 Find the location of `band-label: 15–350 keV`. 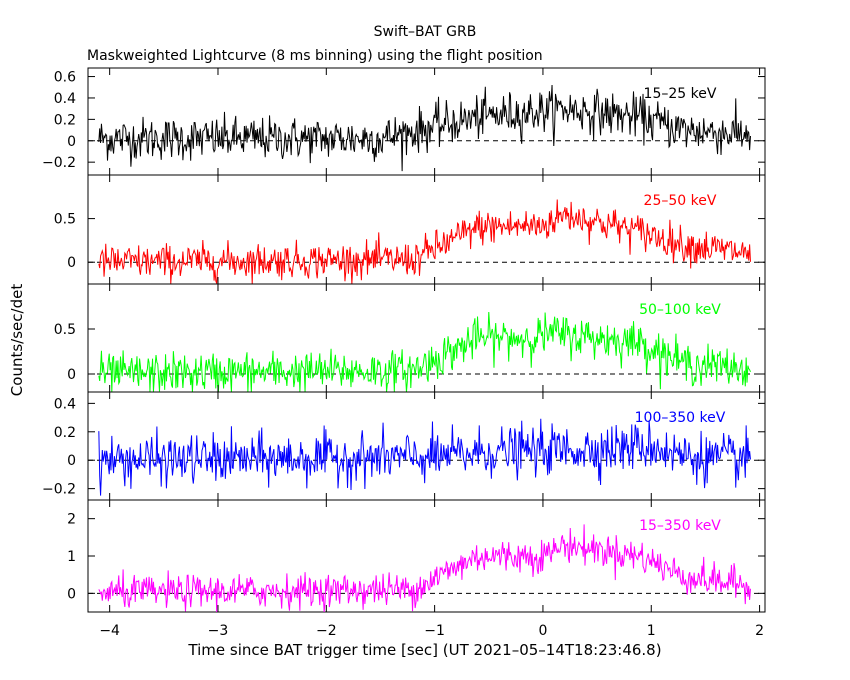

band-label: 15–350 keV is located at coordinates (680, 526).